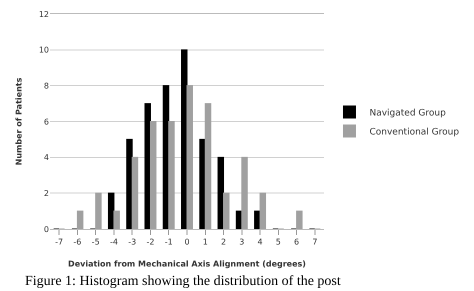 The width and height of the screenshot is (474, 291). Describe the element at coordinates (407, 113) in the screenshot. I see `legend-label: Navigated Group` at that location.